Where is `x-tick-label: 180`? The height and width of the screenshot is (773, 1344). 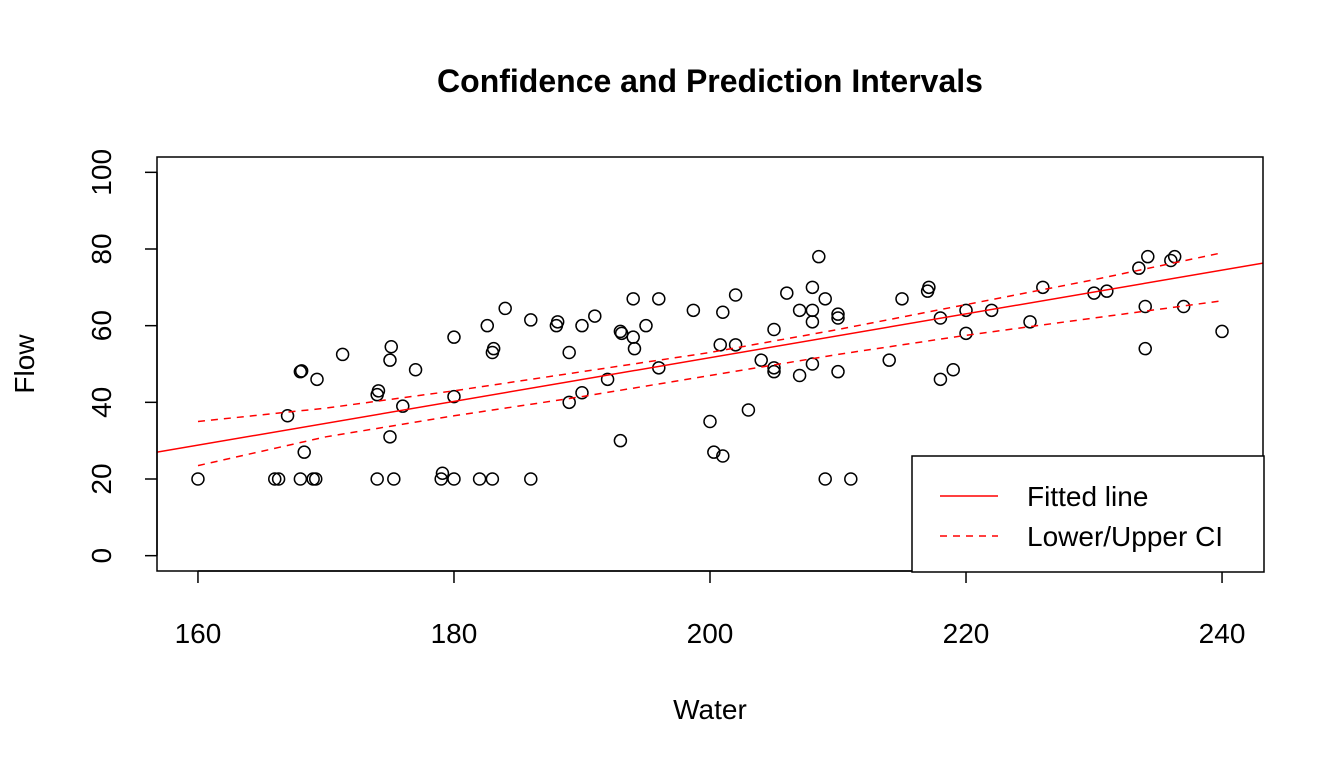 x-tick-label: 180 is located at coordinates (454, 633).